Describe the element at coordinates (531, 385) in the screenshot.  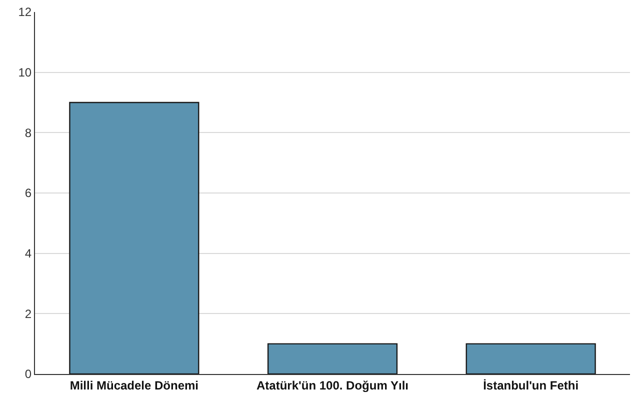
I see `x-tick-label: İstanbul'un Fethi` at that location.